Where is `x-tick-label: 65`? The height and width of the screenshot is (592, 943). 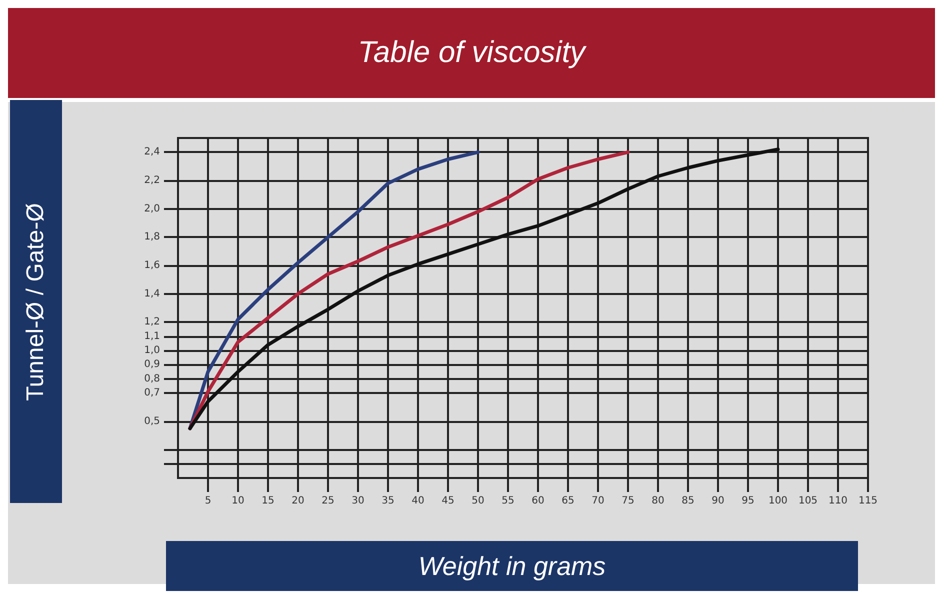
x-tick-label: 65 is located at coordinates (568, 501).